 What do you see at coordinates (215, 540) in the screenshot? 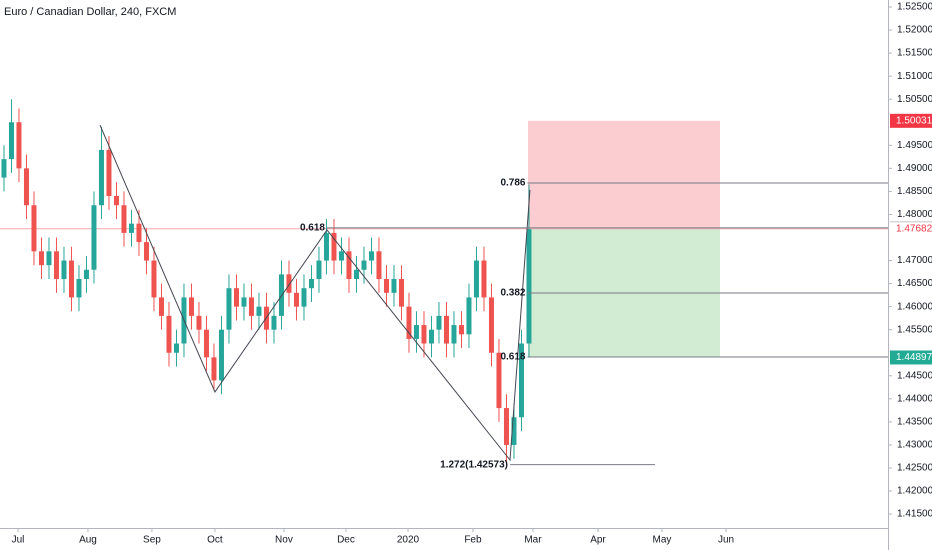
I see `x-tick-label: Oct` at bounding box center [215, 540].